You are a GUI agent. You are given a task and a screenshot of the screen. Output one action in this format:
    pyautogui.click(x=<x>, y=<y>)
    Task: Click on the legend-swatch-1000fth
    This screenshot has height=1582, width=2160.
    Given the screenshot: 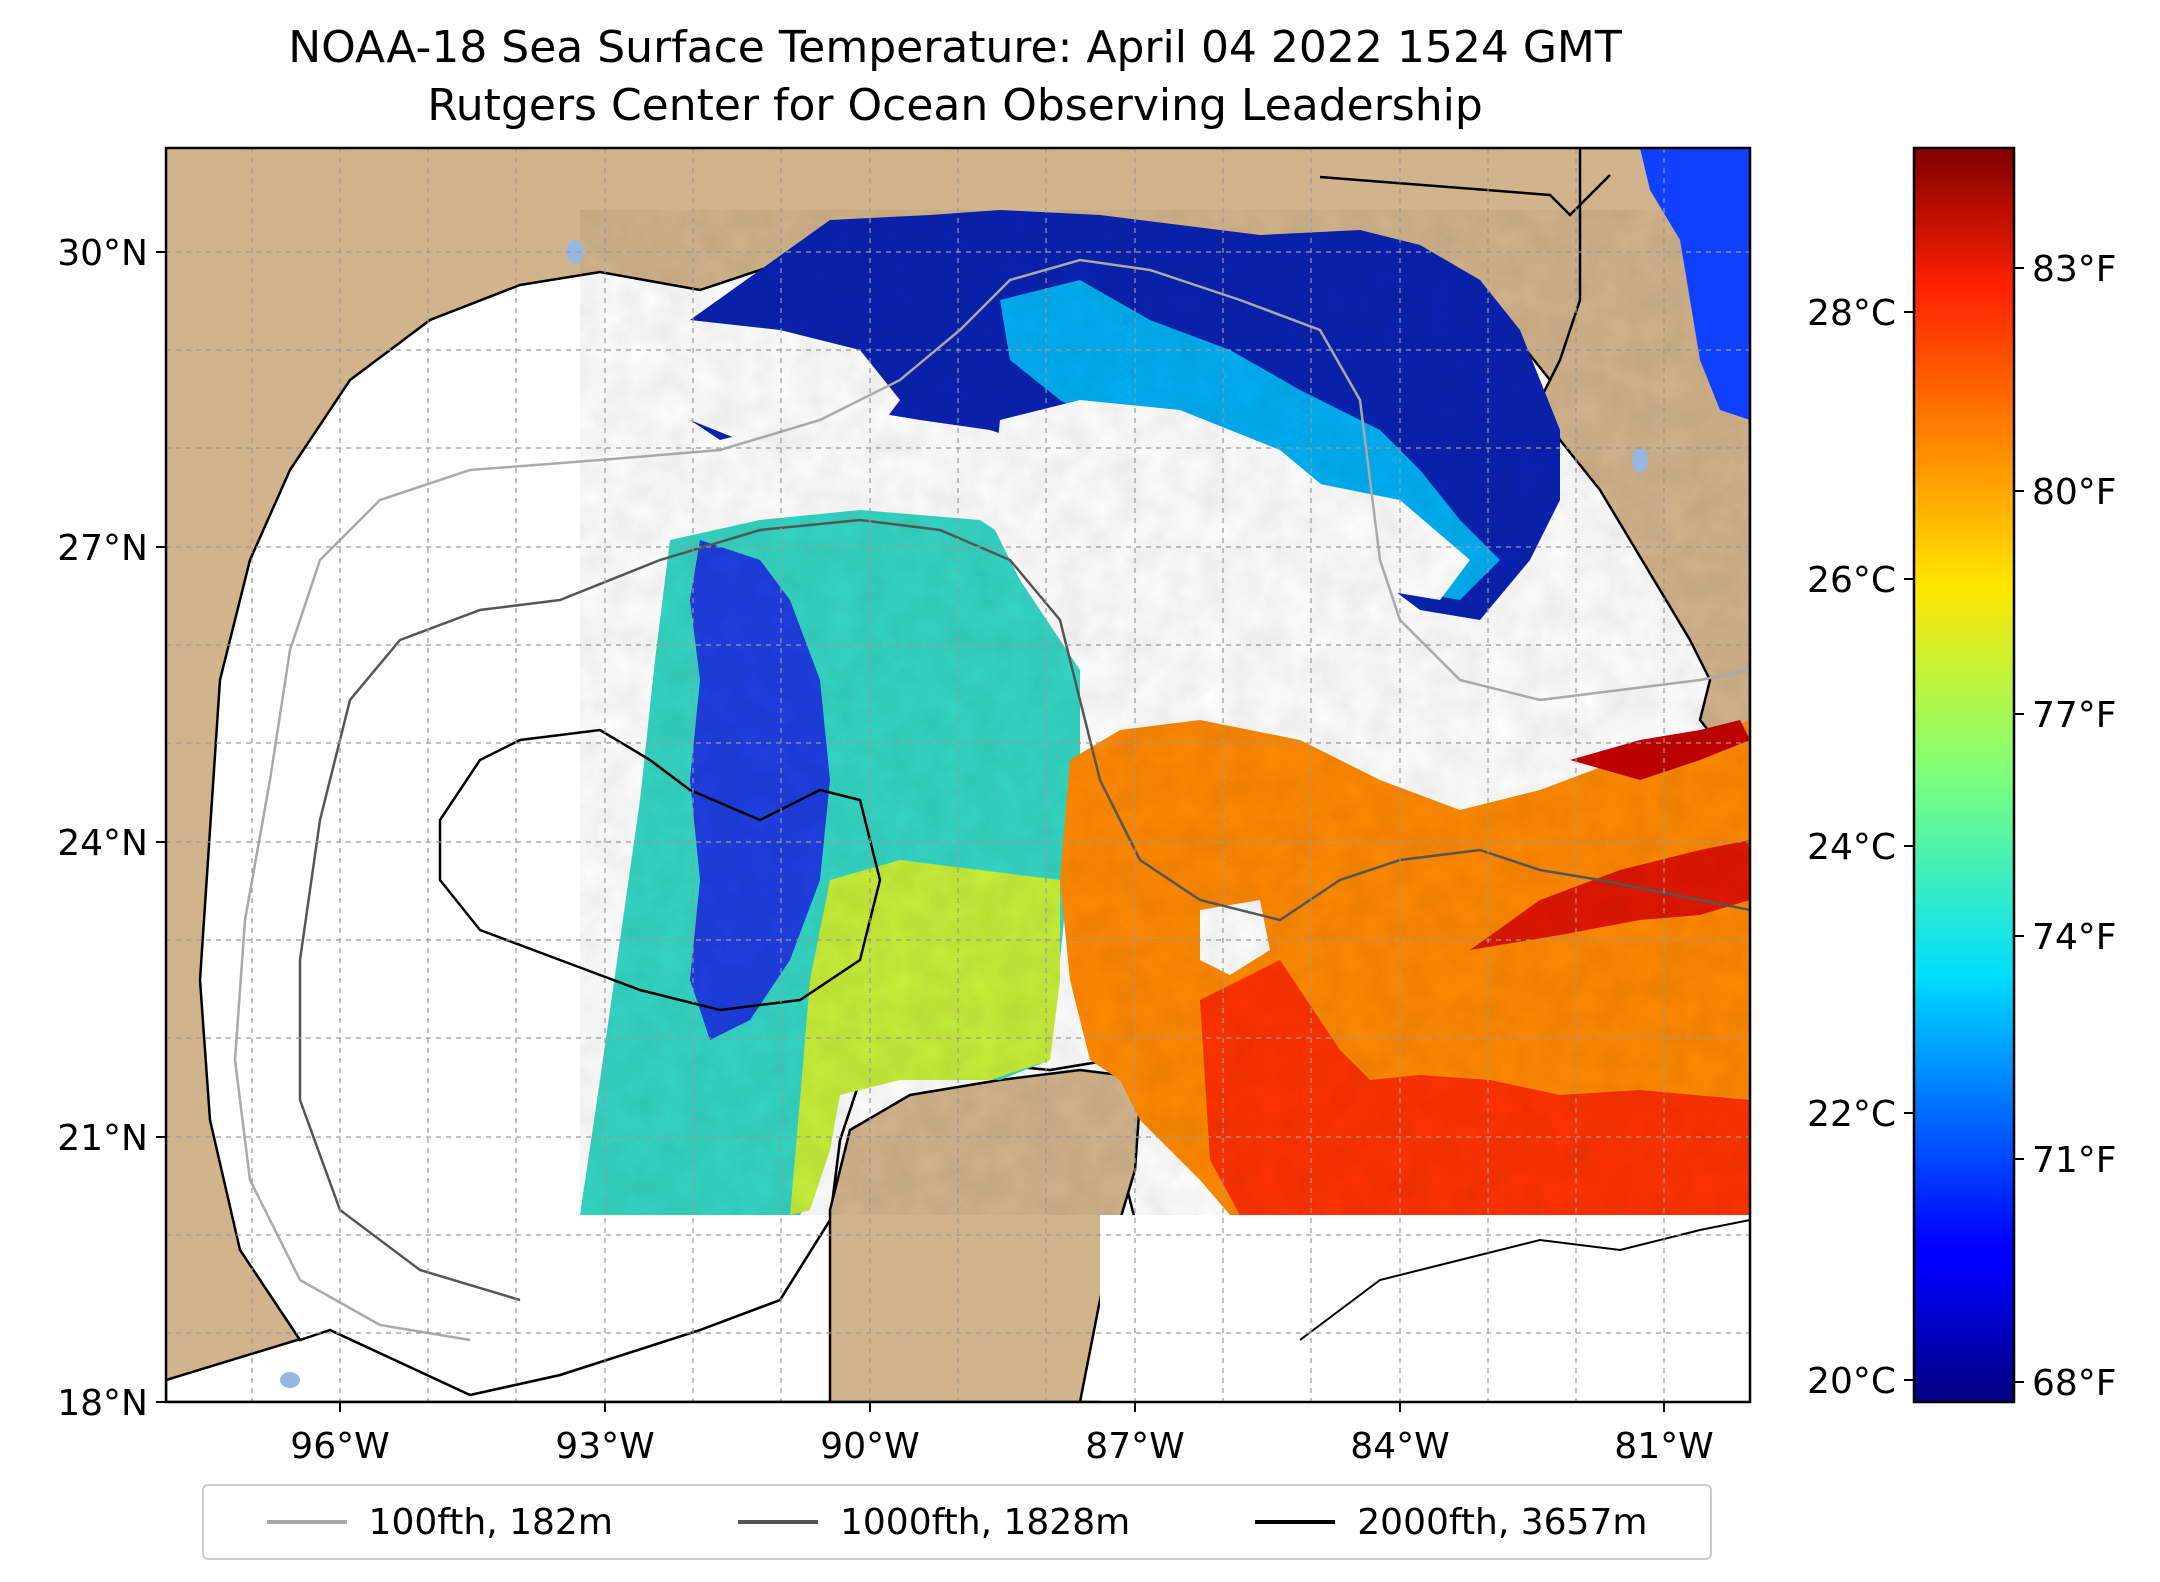 What is the action you would take?
    pyautogui.click(x=778, y=1522)
    